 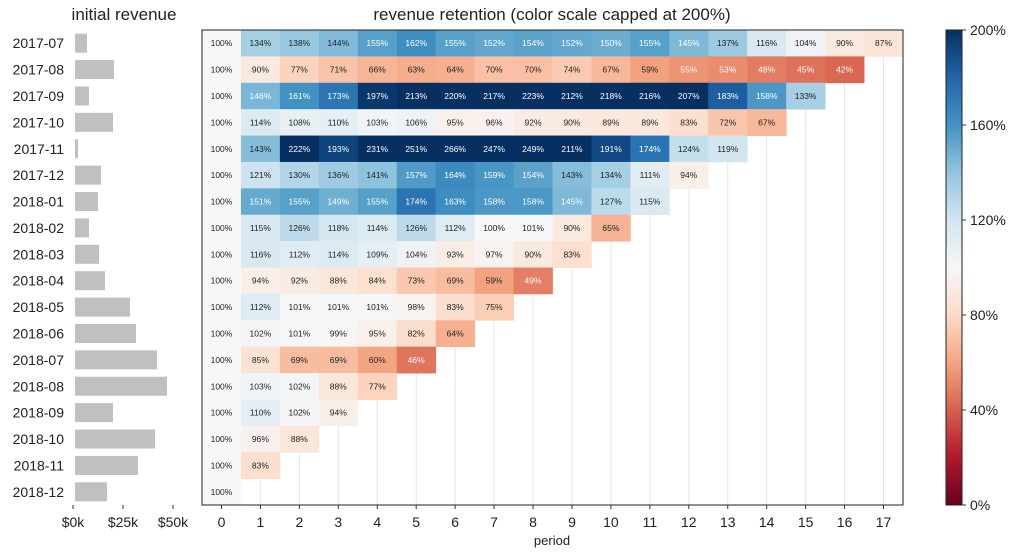 I want to click on heatmap-cell-label: 247%, so click(x=494, y=149).